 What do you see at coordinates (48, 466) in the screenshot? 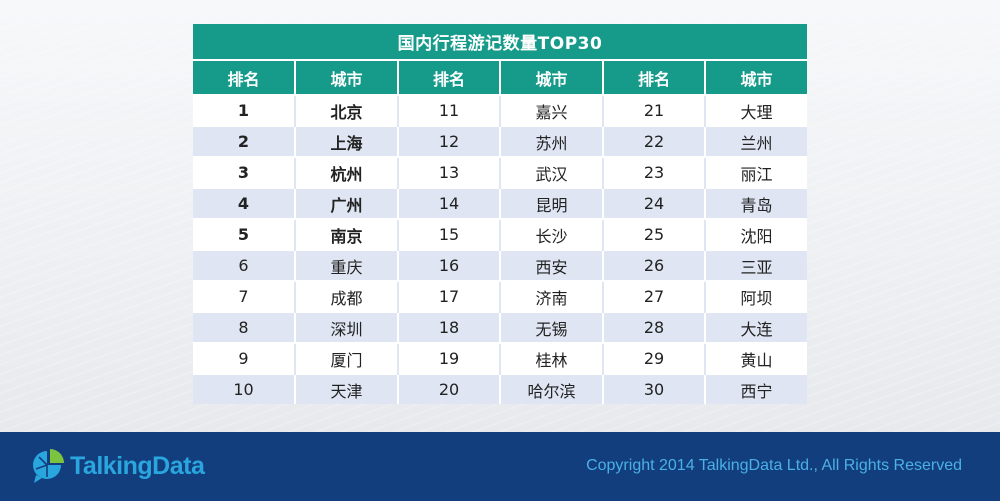
I see `talkingdata-chat-pie-icon` at bounding box center [48, 466].